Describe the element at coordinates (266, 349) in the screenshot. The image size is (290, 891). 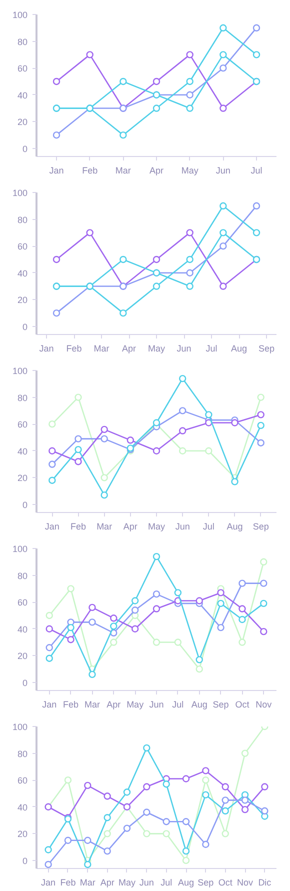
I see `text: Sep` at that location.